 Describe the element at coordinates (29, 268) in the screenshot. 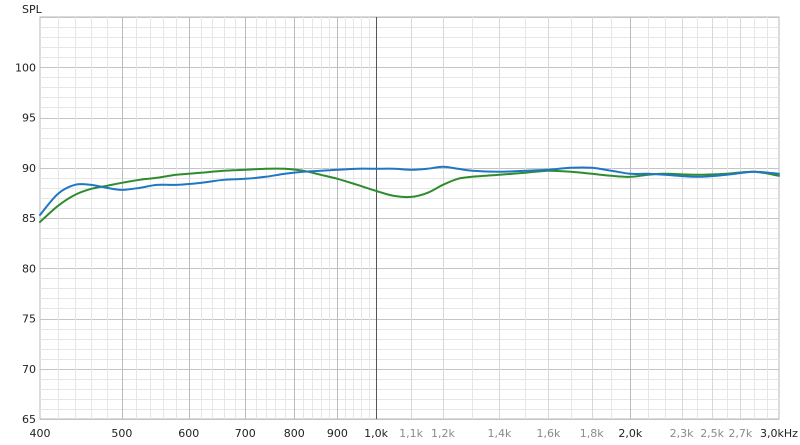

I see `y-tick-label: 80` at that location.